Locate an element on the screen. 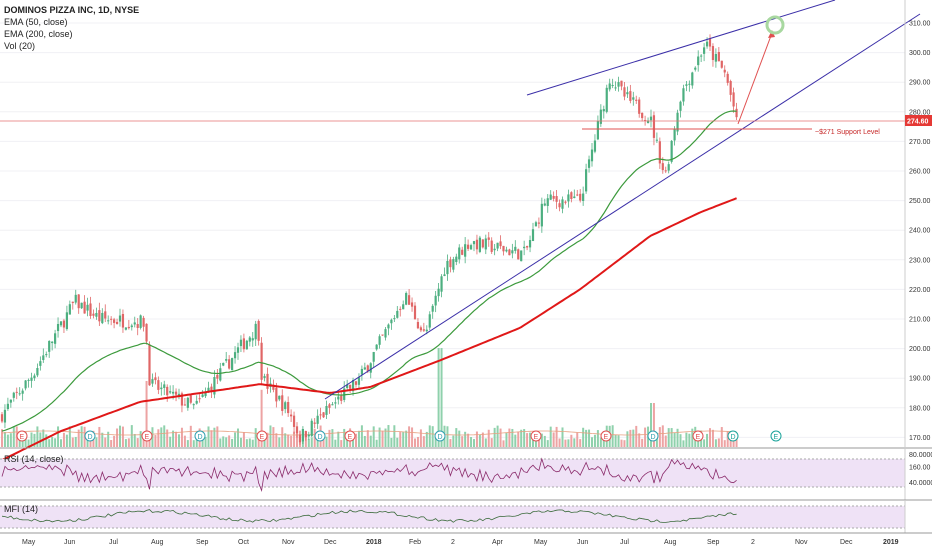 The width and height of the screenshot is (932, 555). time-tick-label: Feb is located at coordinates (415, 542).